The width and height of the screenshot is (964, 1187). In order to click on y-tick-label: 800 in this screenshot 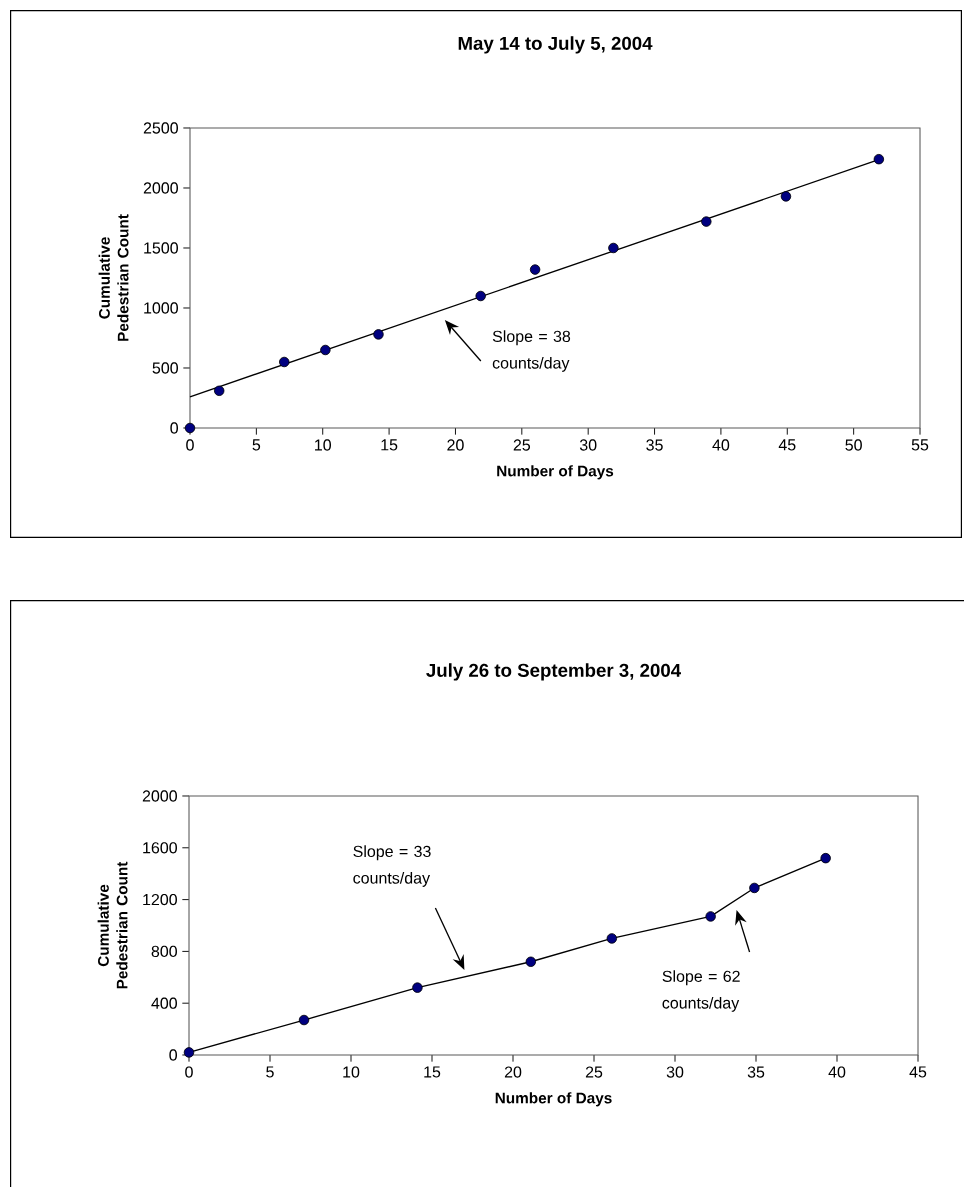, I will do `click(164, 951)`.